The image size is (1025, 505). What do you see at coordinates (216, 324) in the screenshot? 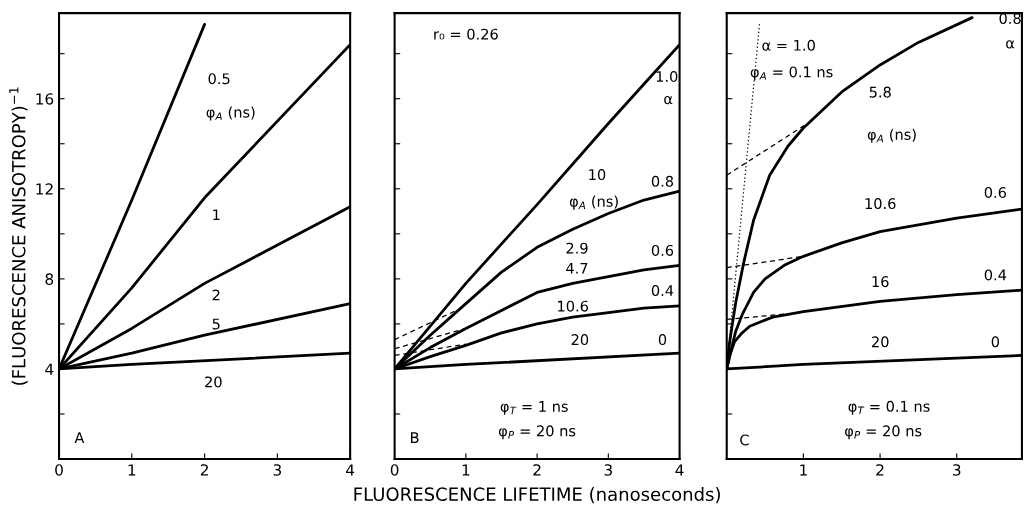
I see `annotation: 5` at bounding box center [216, 324].